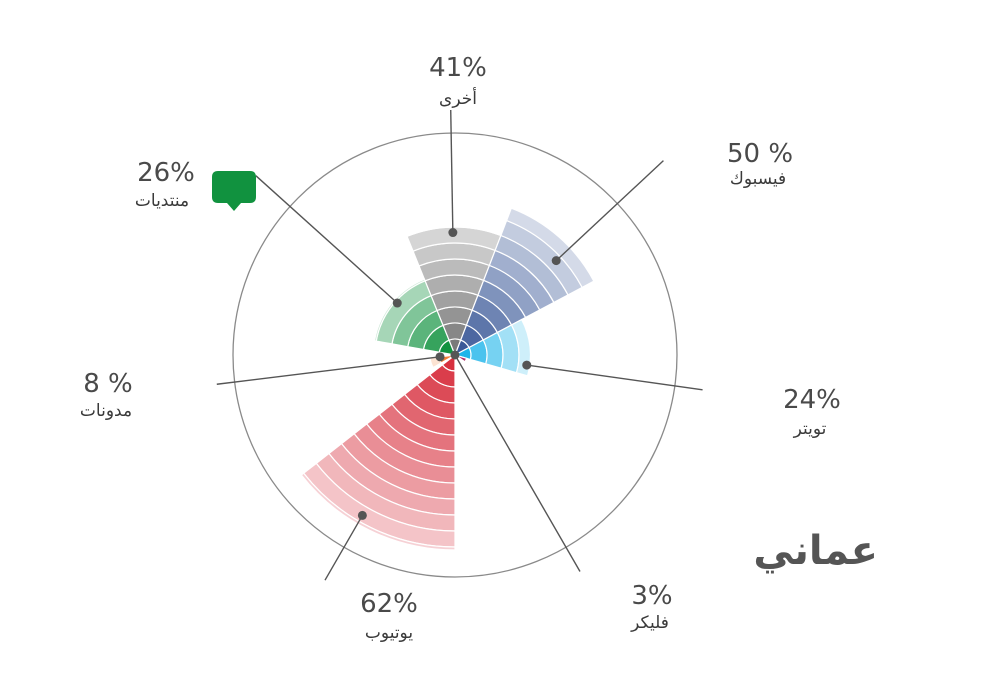 The image size is (983, 680). I want to click on leader-line-youtube, so click(343, 548).